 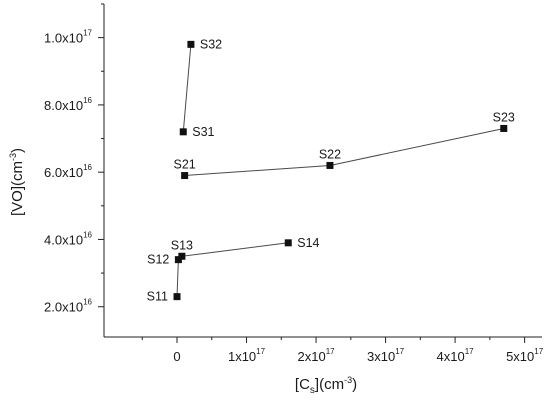 What do you see at coordinates (211, 44) in the screenshot?
I see `data-point-label: S32` at bounding box center [211, 44].